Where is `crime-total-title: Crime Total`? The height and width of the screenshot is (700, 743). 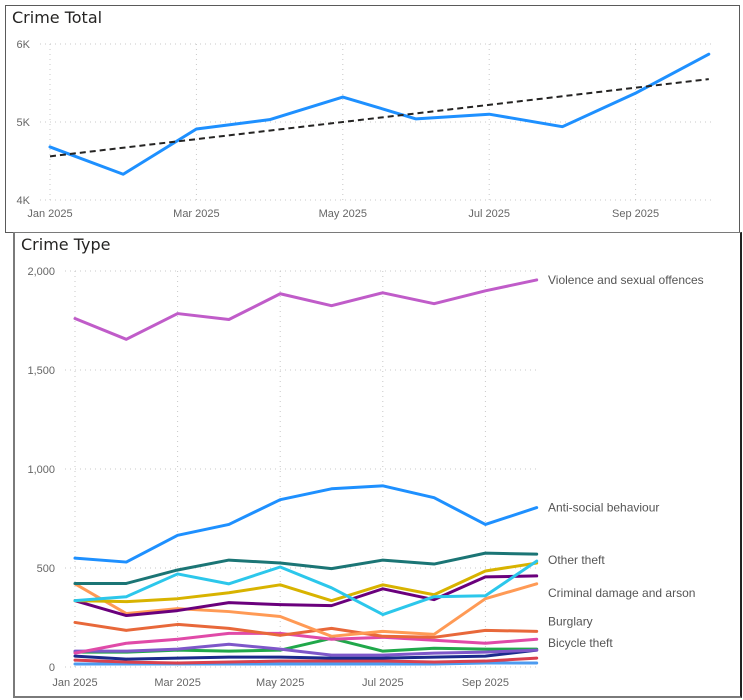
crime-total-title: Crime Total is located at coordinates (57, 17).